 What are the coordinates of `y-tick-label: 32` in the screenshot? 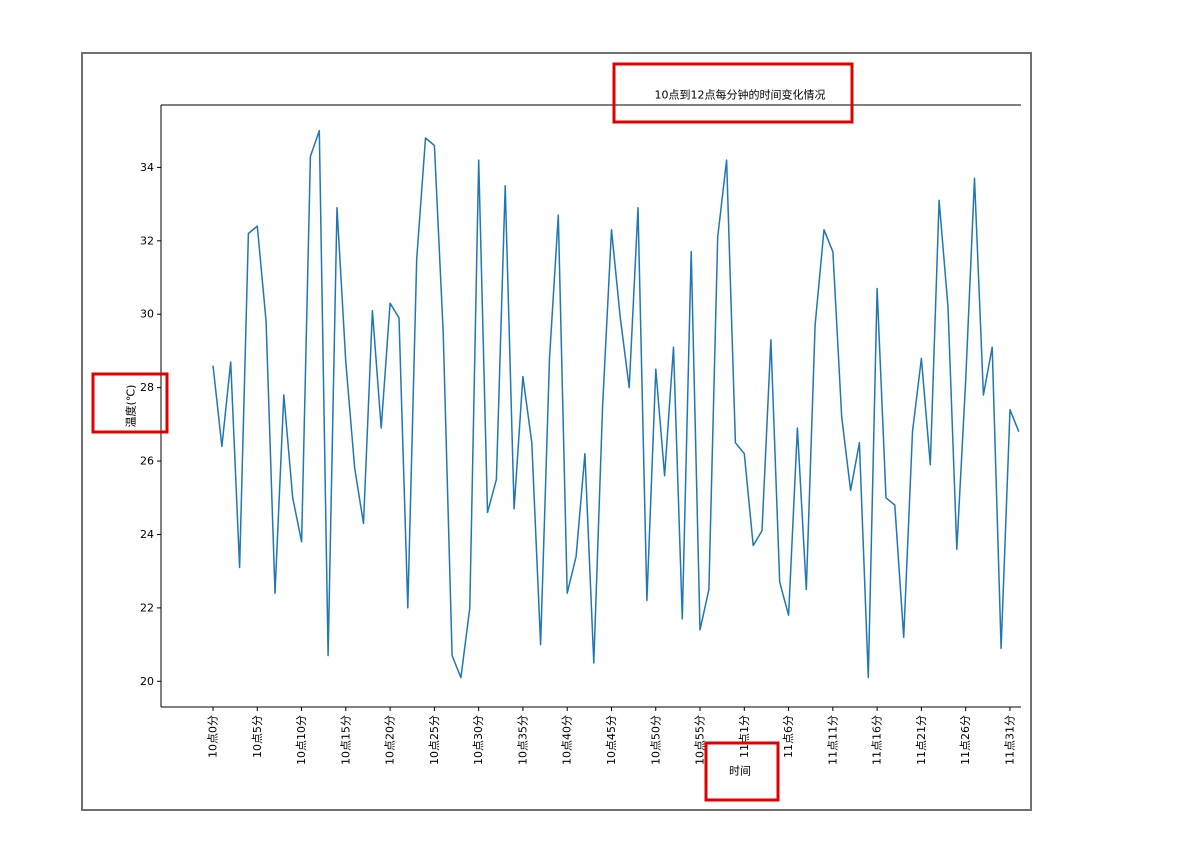 It's located at (147, 240).